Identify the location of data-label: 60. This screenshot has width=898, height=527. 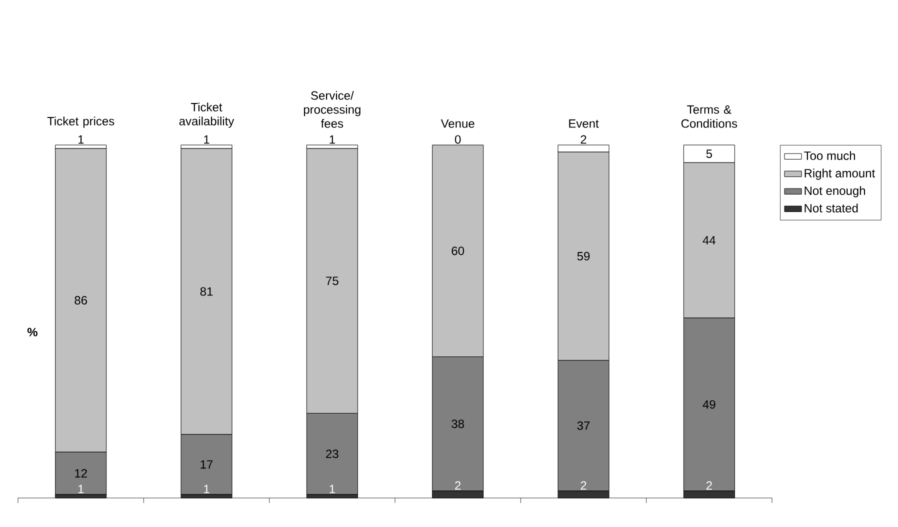
(458, 251).